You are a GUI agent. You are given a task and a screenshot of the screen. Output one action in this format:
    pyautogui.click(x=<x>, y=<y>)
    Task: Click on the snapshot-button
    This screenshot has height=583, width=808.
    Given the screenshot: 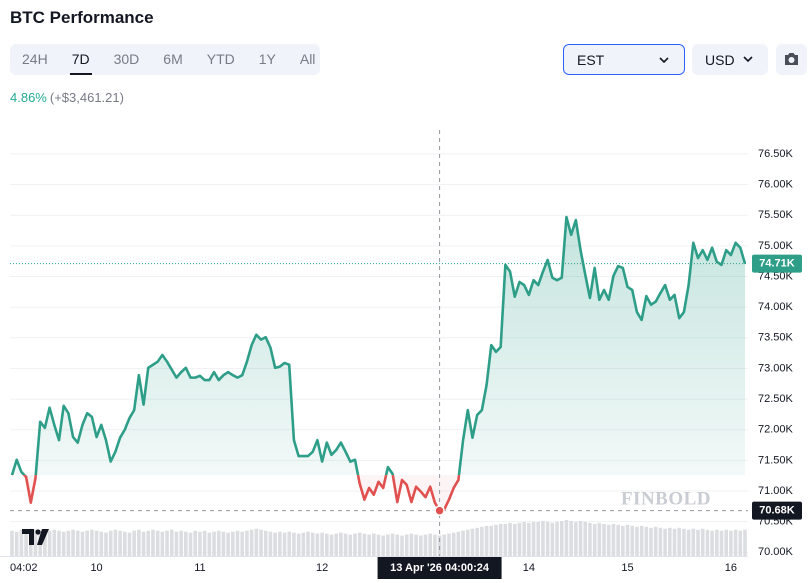 What is the action you would take?
    pyautogui.click(x=791, y=59)
    